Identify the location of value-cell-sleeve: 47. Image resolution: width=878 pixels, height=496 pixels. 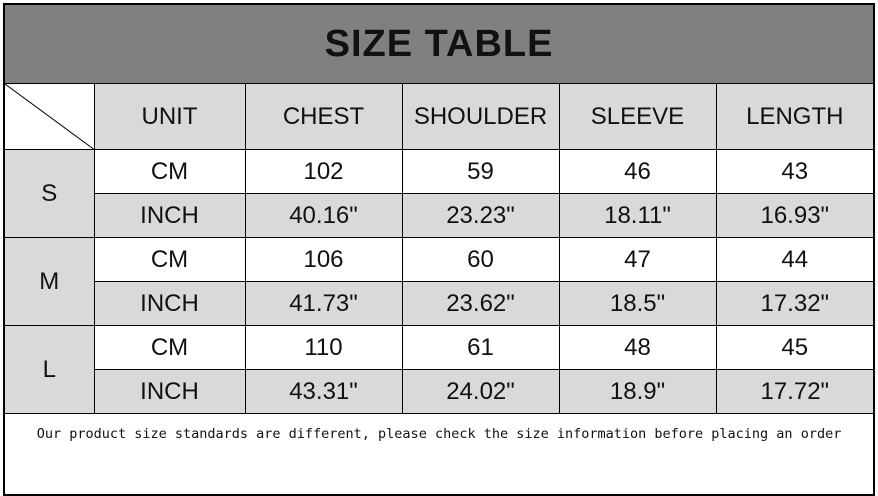
(637, 259).